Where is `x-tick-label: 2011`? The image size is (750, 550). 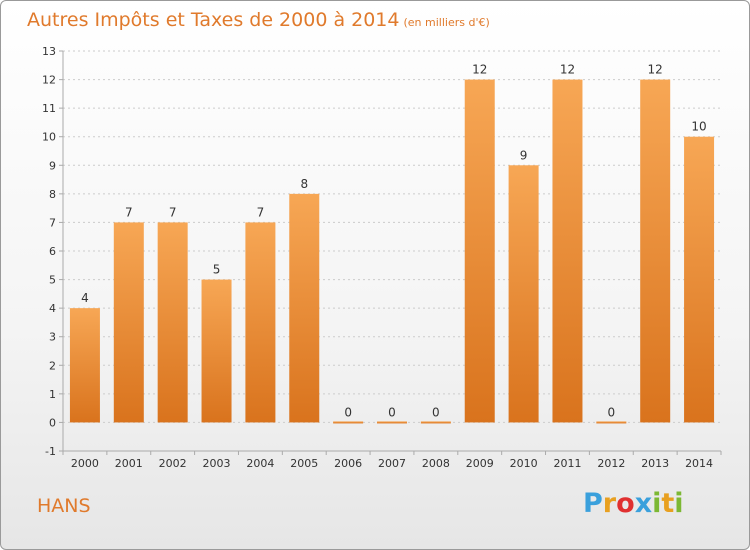 x-tick-label: 2011 is located at coordinates (567, 463).